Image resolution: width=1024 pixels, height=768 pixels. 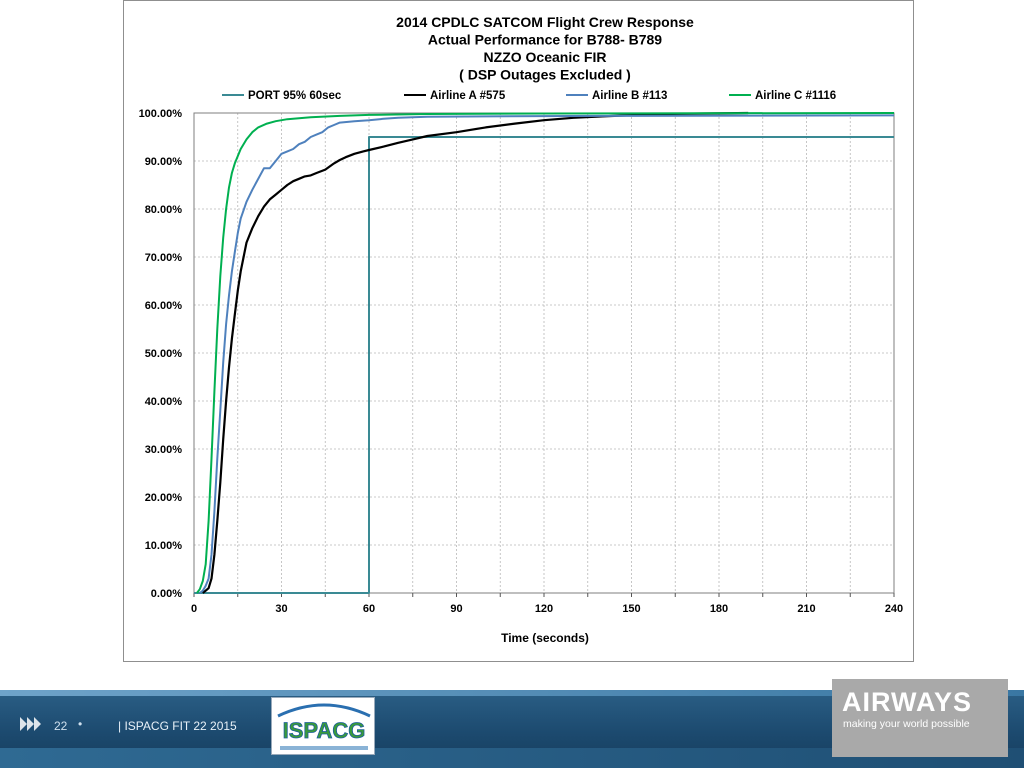 I want to click on slide-number: 22, so click(x=61, y=726).